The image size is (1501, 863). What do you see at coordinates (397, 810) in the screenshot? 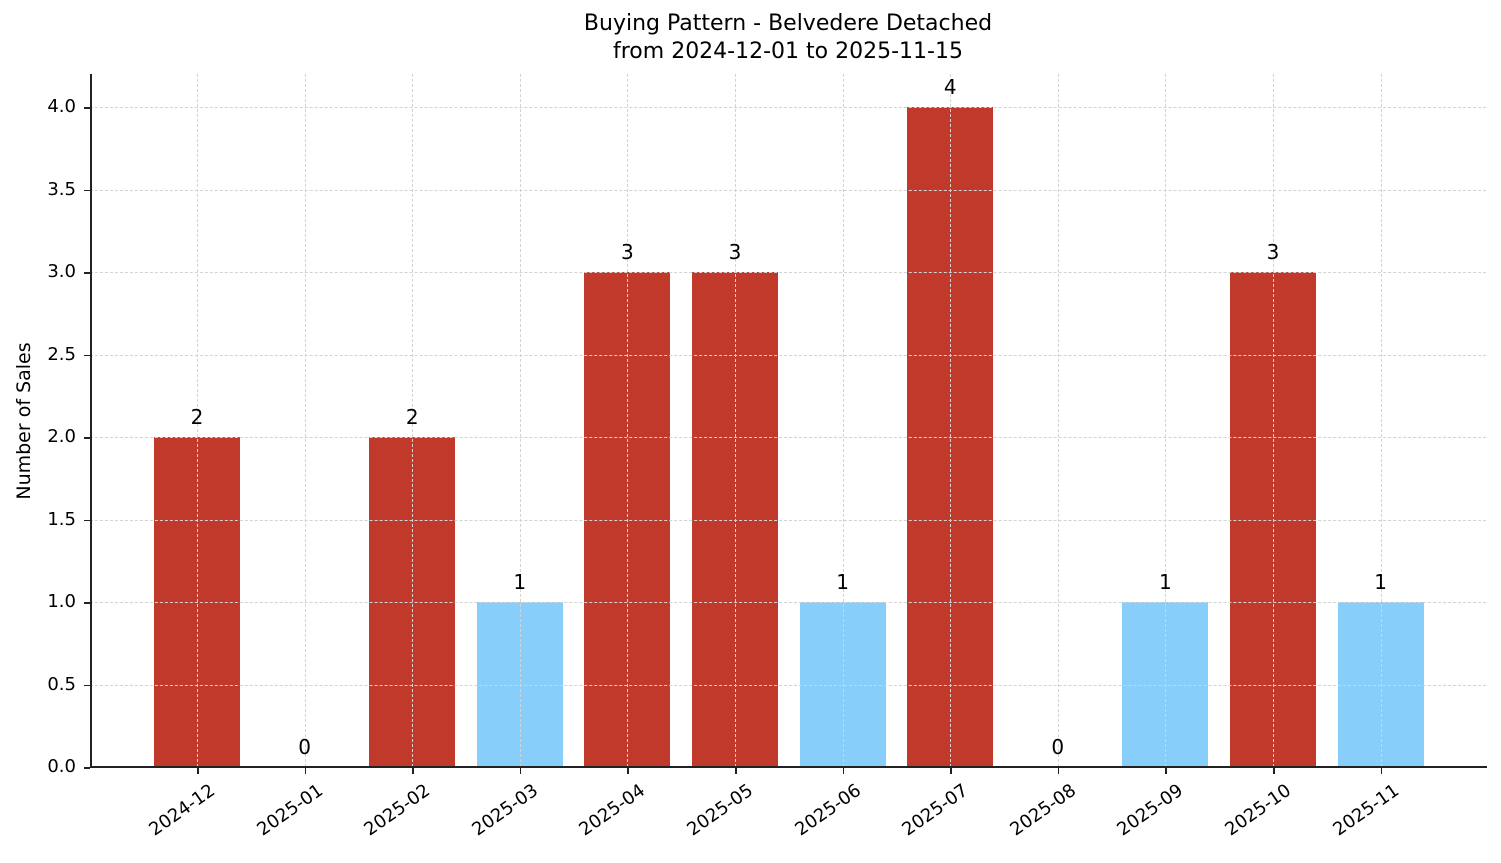
I see `x-tick-label: 2025-02` at bounding box center [397, 810].